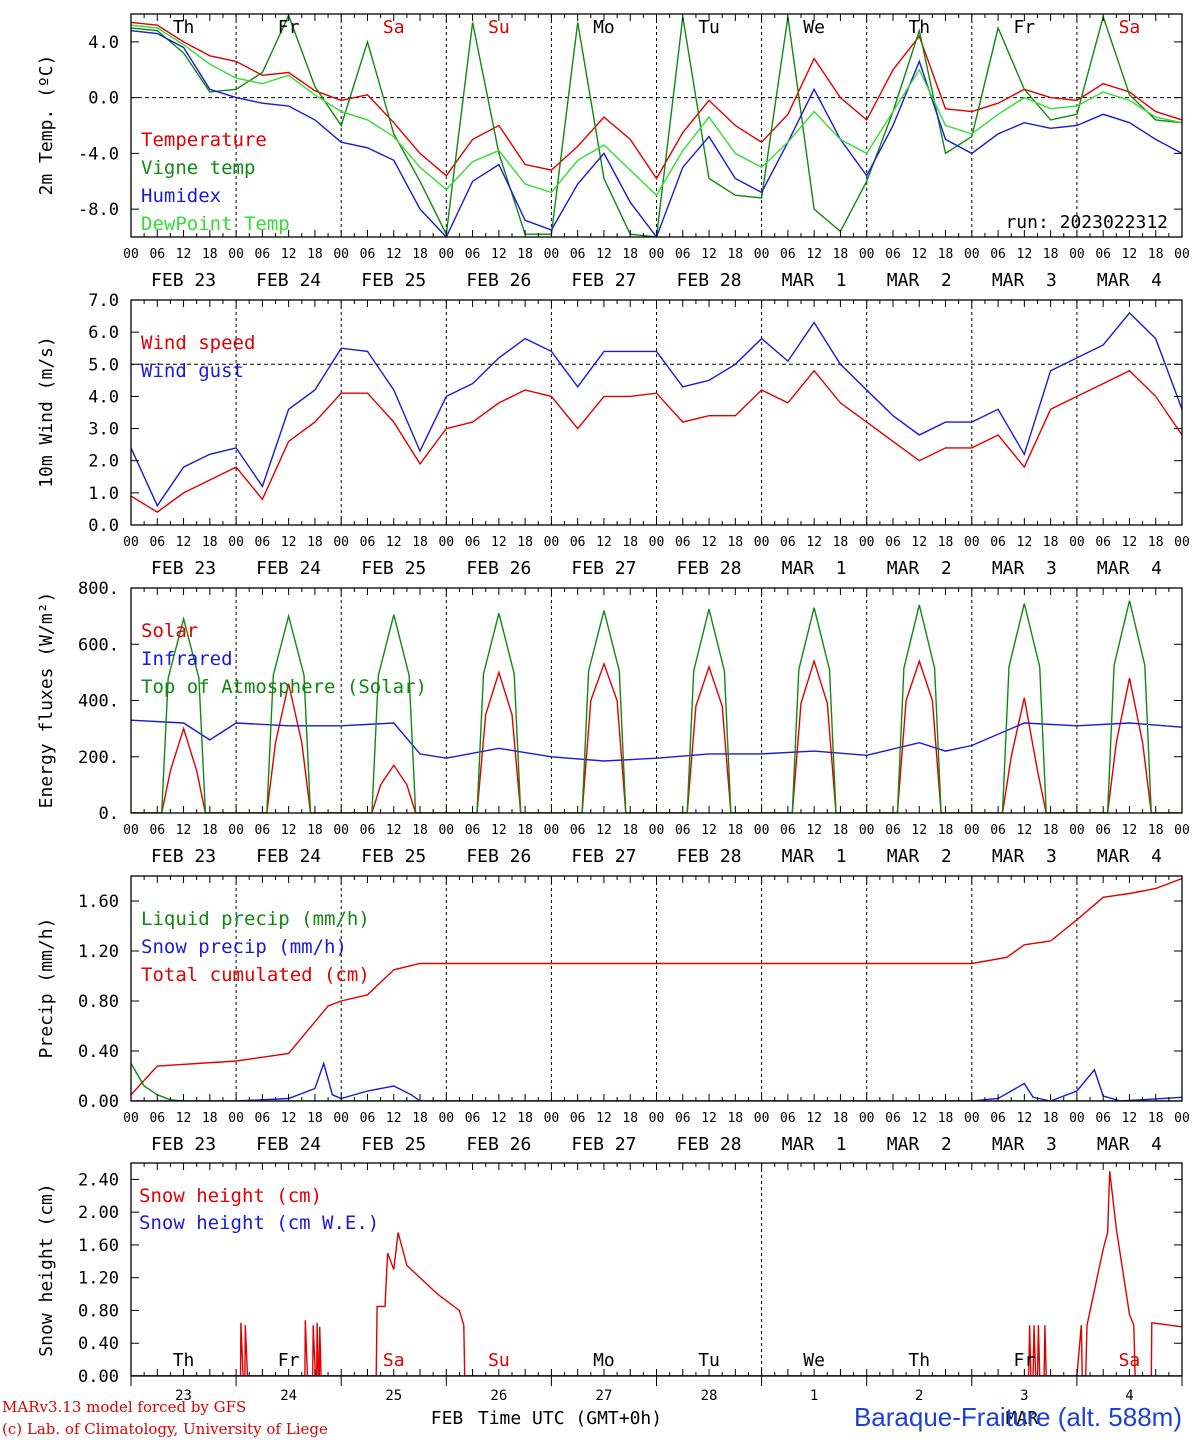 This screenshot has height=1440, width=1194. I want to click on day-number-label: 4, so click(1129, 1396).